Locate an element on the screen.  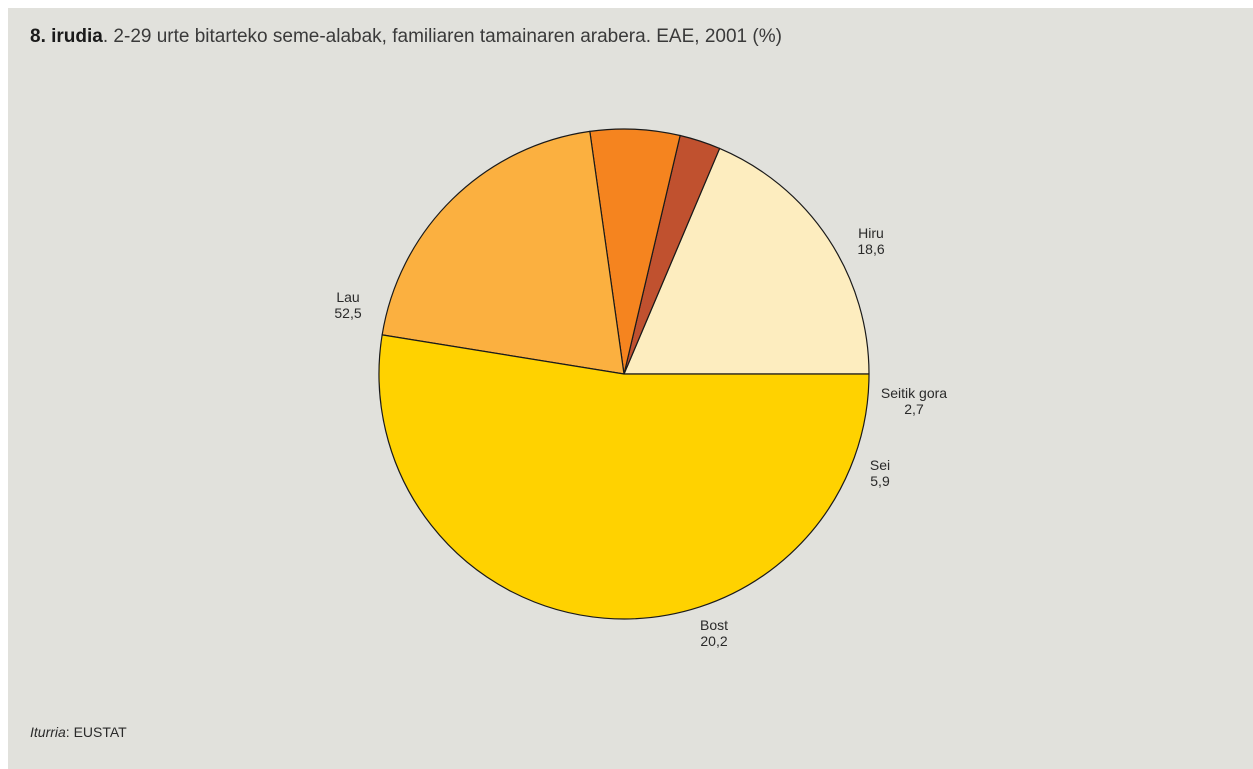
slice-label-sei: Sei is located at coordinates (880, 465).